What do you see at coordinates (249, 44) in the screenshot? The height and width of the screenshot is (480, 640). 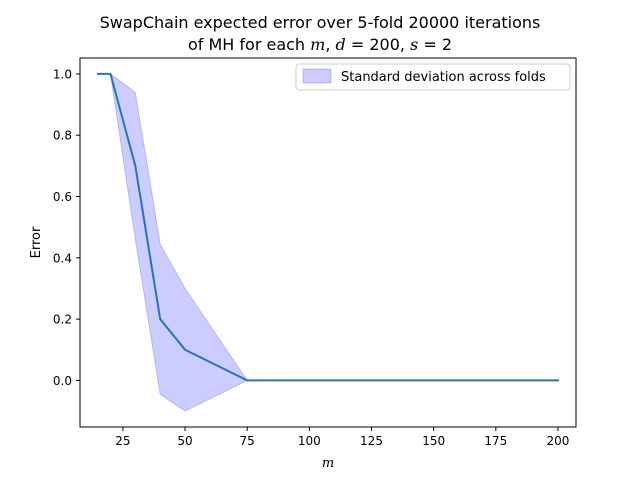 I see `title-prefix: of MH for each` at bounding box center [249, 44].